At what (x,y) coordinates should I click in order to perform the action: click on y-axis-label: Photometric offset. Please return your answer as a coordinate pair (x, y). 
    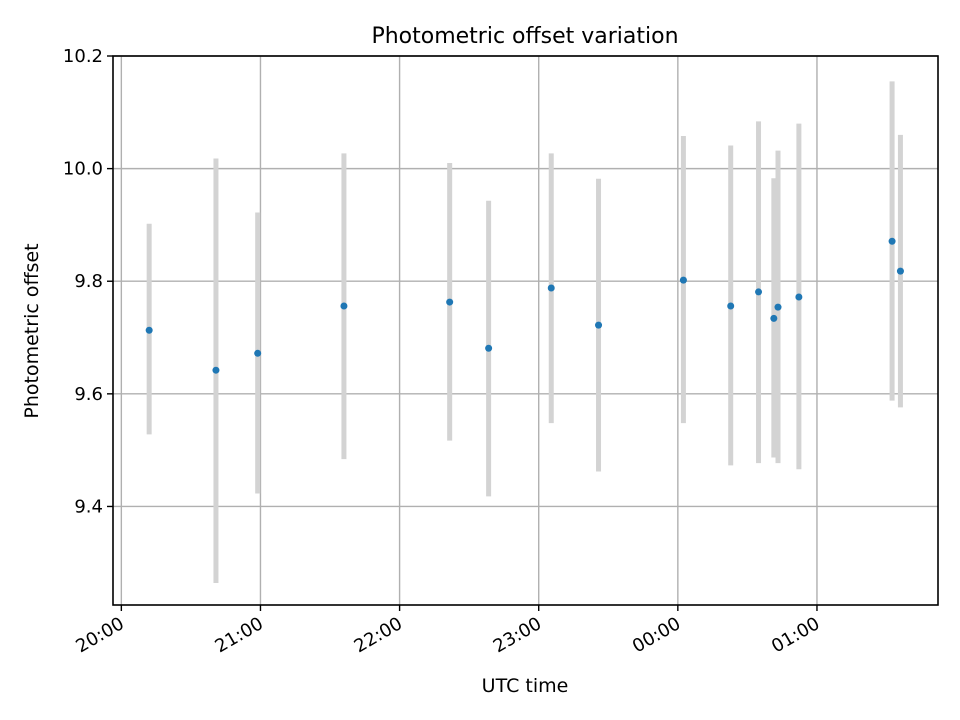
    Looking at the image, I should click on (32, 330).